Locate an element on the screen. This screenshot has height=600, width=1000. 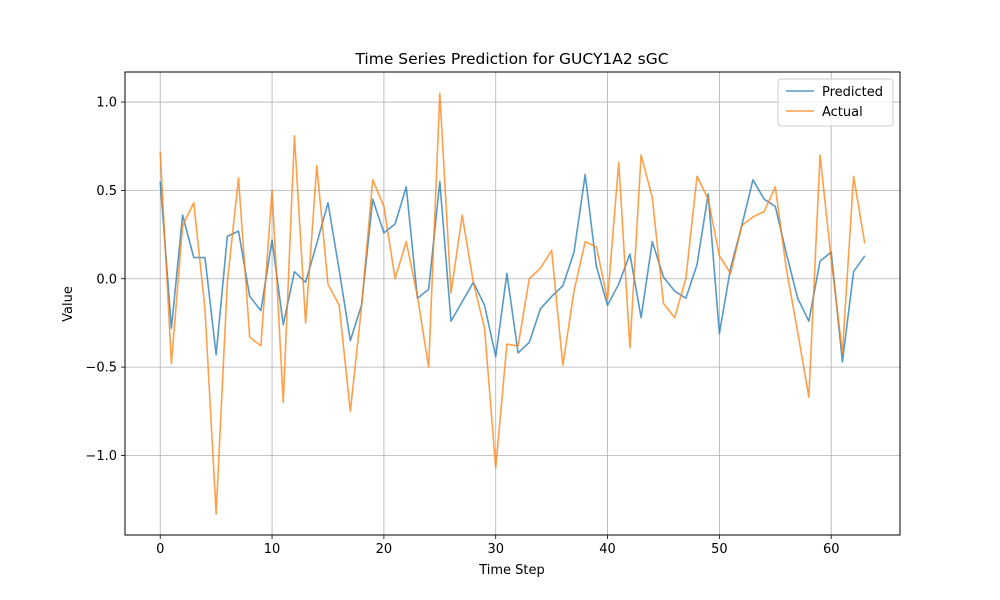
x-tick-label: 40 is located at coordinates (607, 549).